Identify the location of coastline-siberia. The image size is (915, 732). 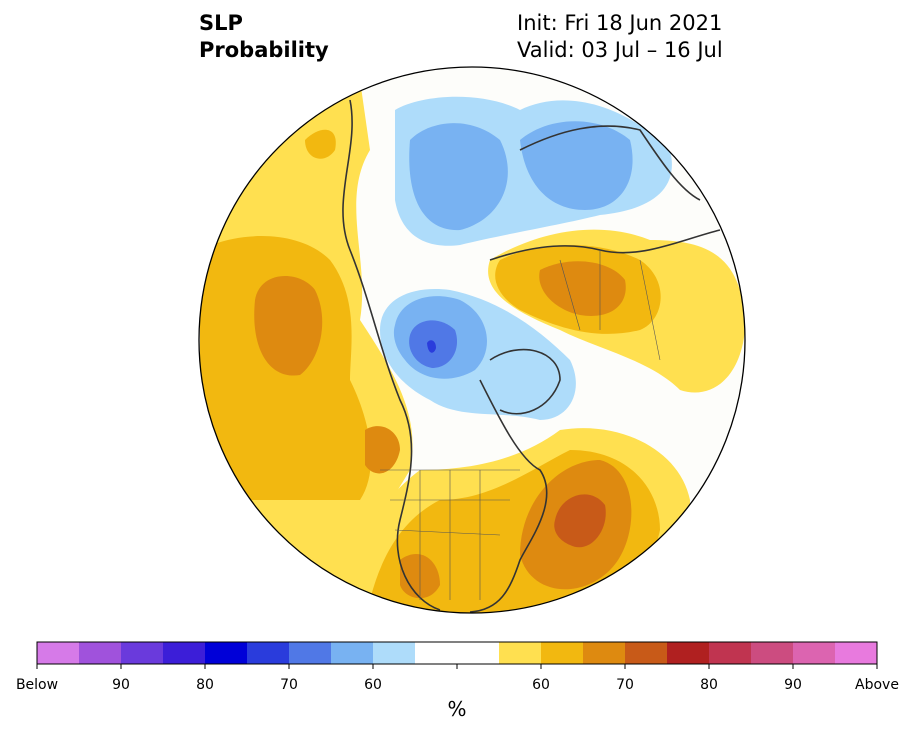
(610, 163).